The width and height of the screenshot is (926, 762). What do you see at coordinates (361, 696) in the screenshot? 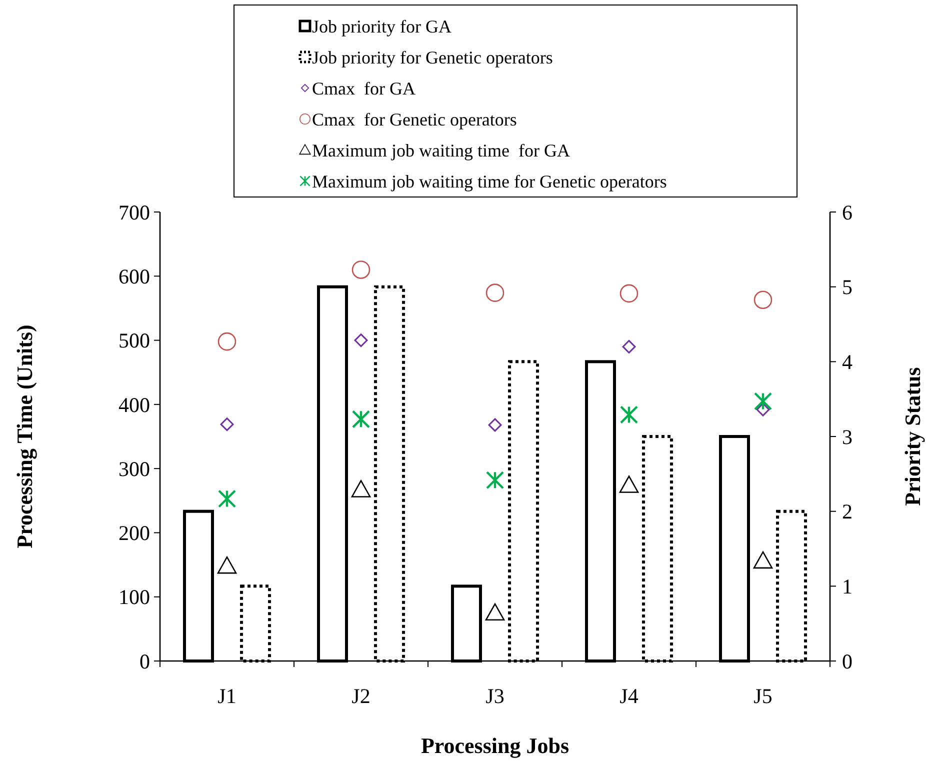
I see `x-tick-label: J2` at bounding box center [361, 696].